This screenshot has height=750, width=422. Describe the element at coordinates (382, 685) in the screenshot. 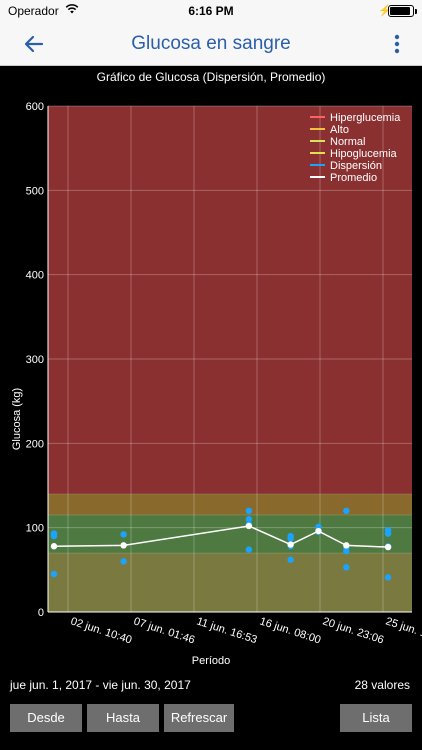

I see `values-count-label: 28 valores` at that location.